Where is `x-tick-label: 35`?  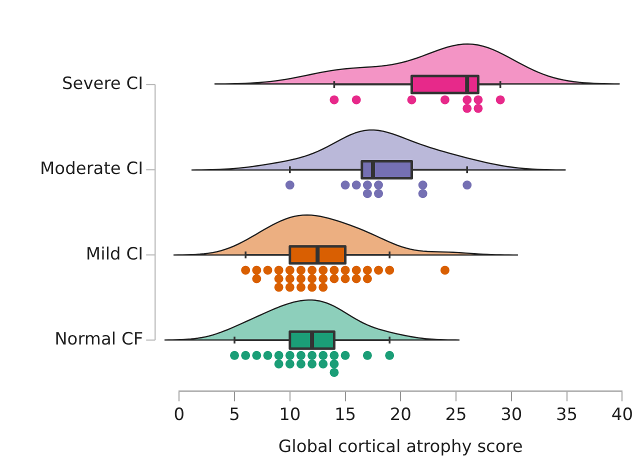
x-tick-label: 35 is located at coordinates (567, 414).